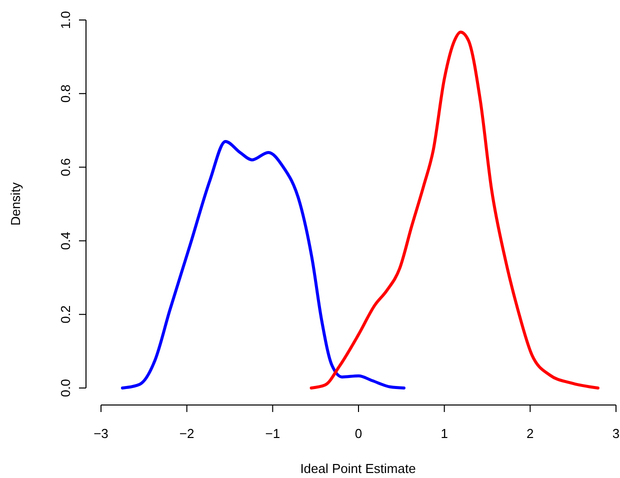 The width and height of the screenshot is (620, 478). What do you see at coordinates (444, 433) in the screenshot?
I see `x-tick-label: 1` at bounding box center [444, 433].